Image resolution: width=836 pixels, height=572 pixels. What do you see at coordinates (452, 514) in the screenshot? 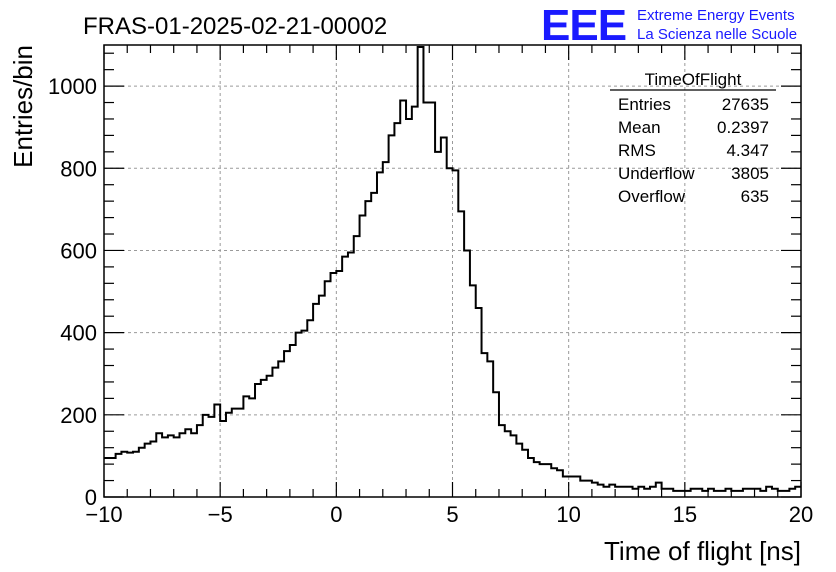
I see `x-tick-label: 5` at bounding box center [452, 514].